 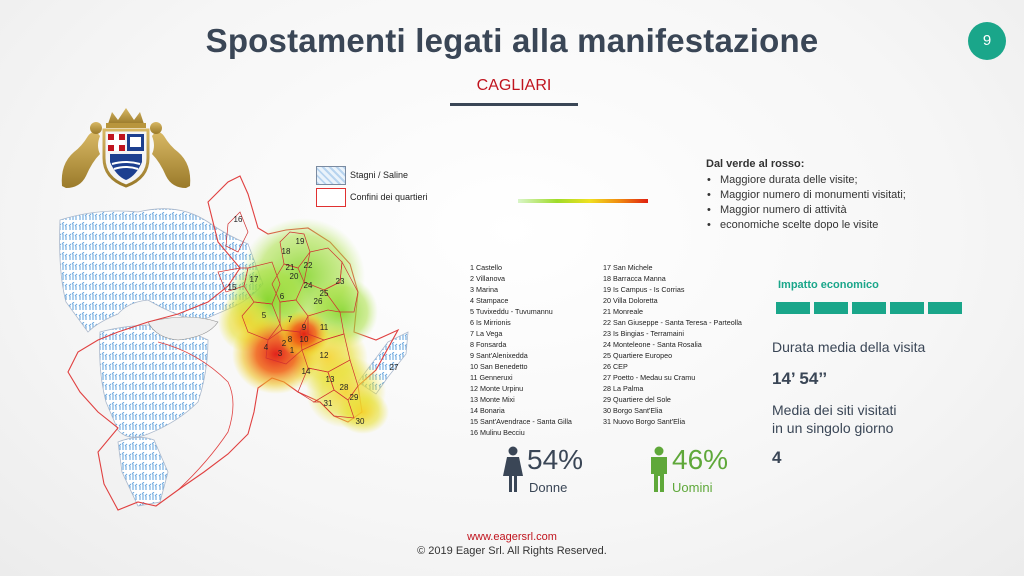 I want to click on district-list-item: 15 Sant'Avendrace - Santa Gilla, so click(x=521, y=421).